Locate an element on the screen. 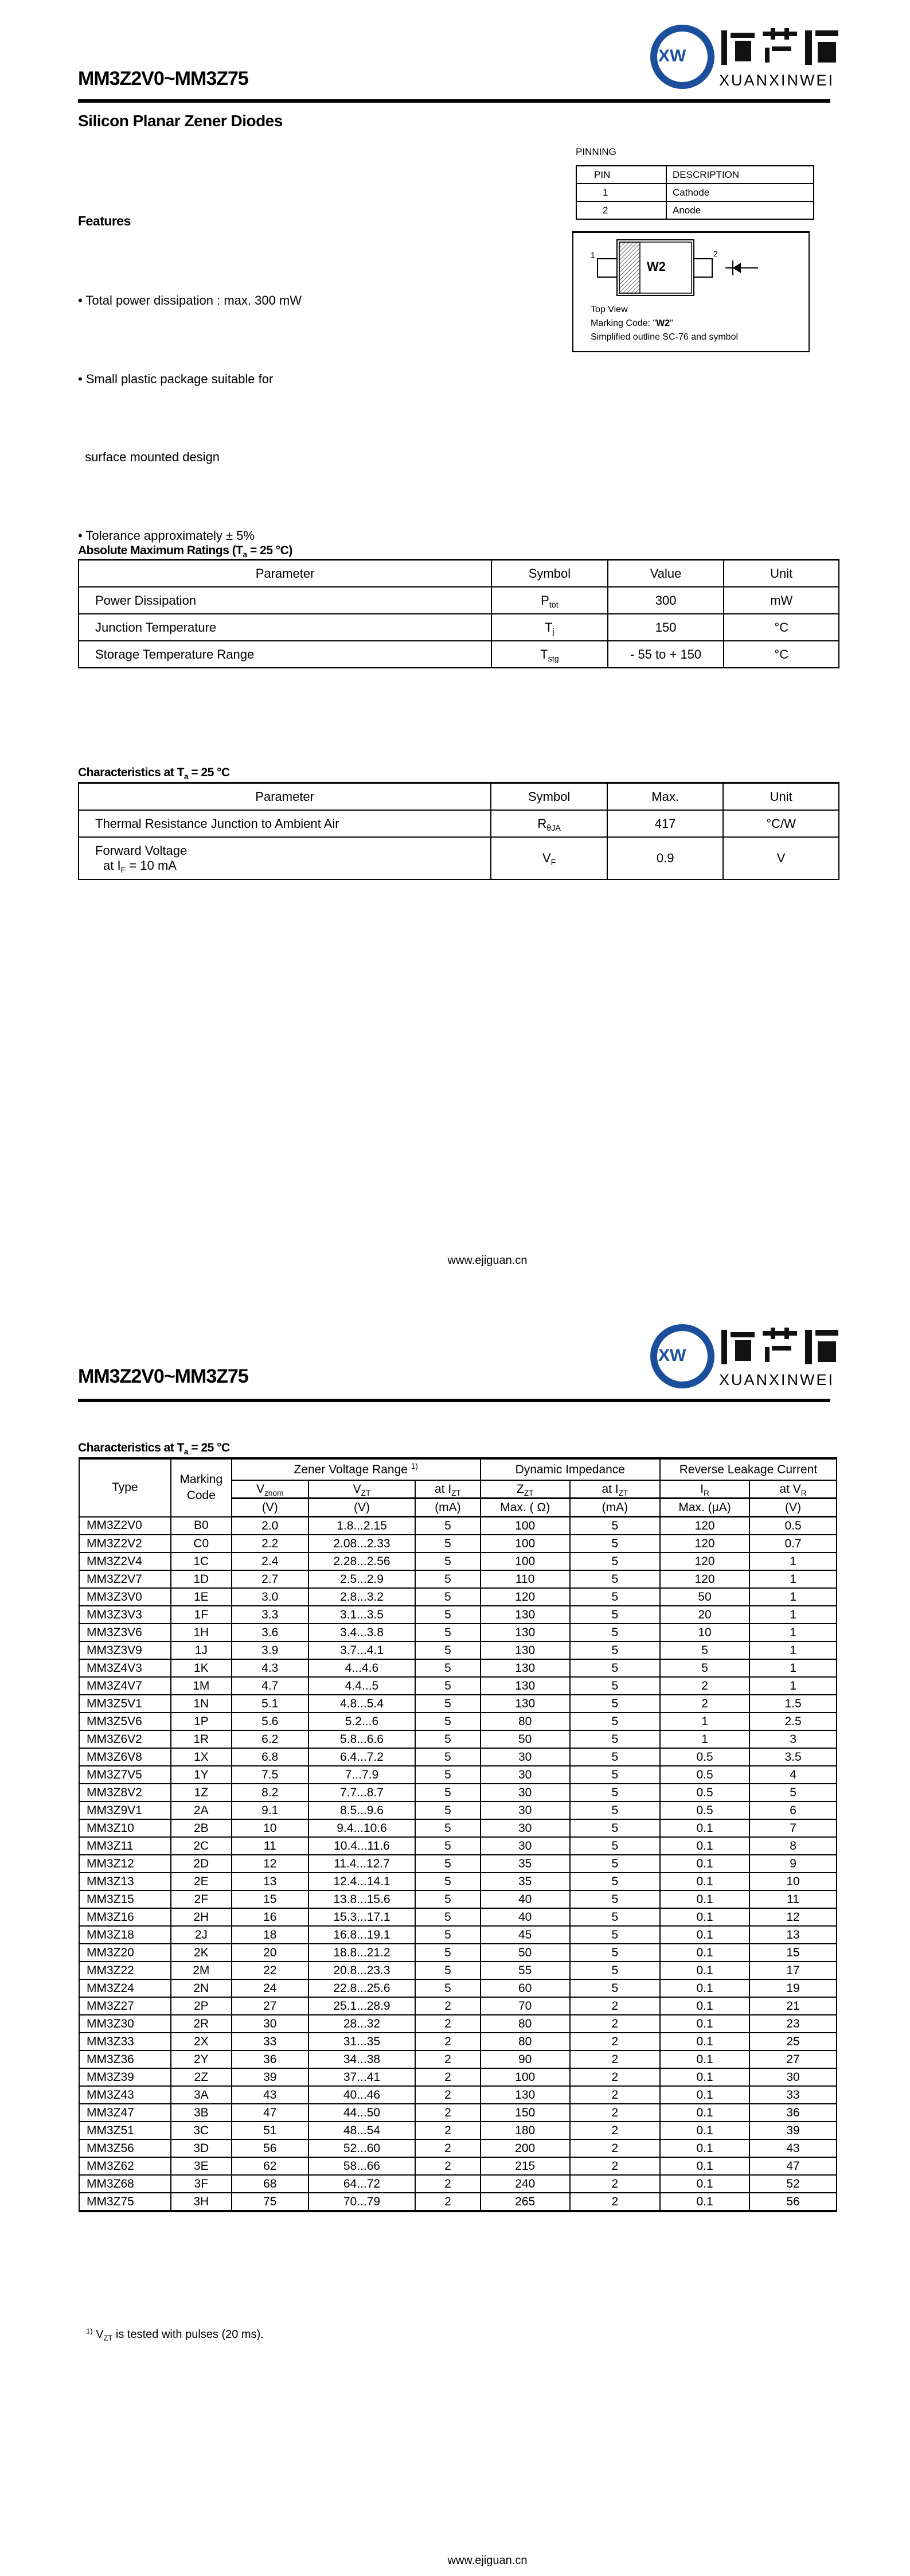 The height and width of the screenshot is (2576, 910). vz-nom-cell: 2.4 is located at coordinates (270, 1561).